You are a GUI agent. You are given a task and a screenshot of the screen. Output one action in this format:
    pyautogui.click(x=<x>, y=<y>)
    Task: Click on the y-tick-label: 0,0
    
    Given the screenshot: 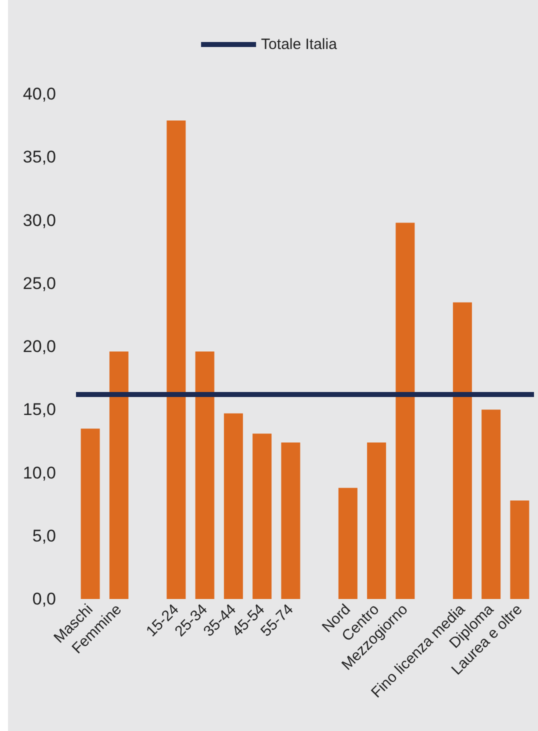 What is the action you would take?
    pyautogui.click(x=44, y=599)
    